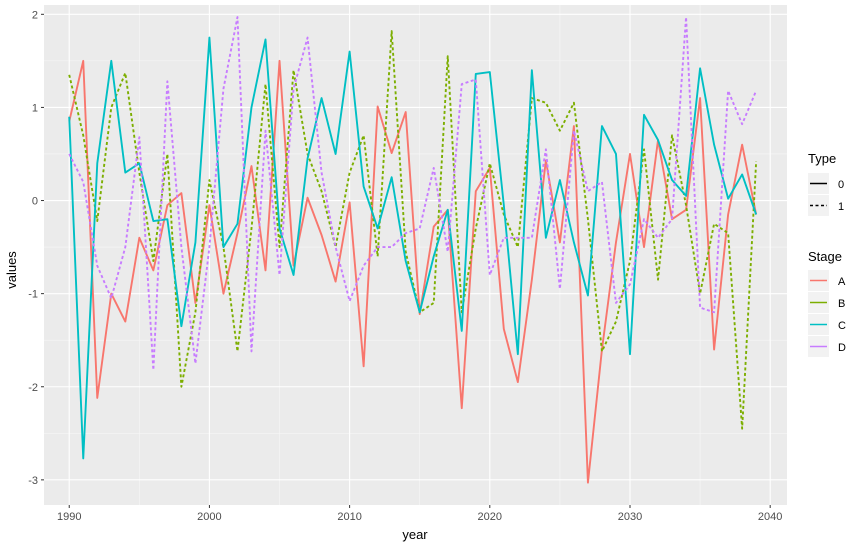 This screenshot has height=542, width=858. I want to click on y-tick-label: 2, so click(35, 15).